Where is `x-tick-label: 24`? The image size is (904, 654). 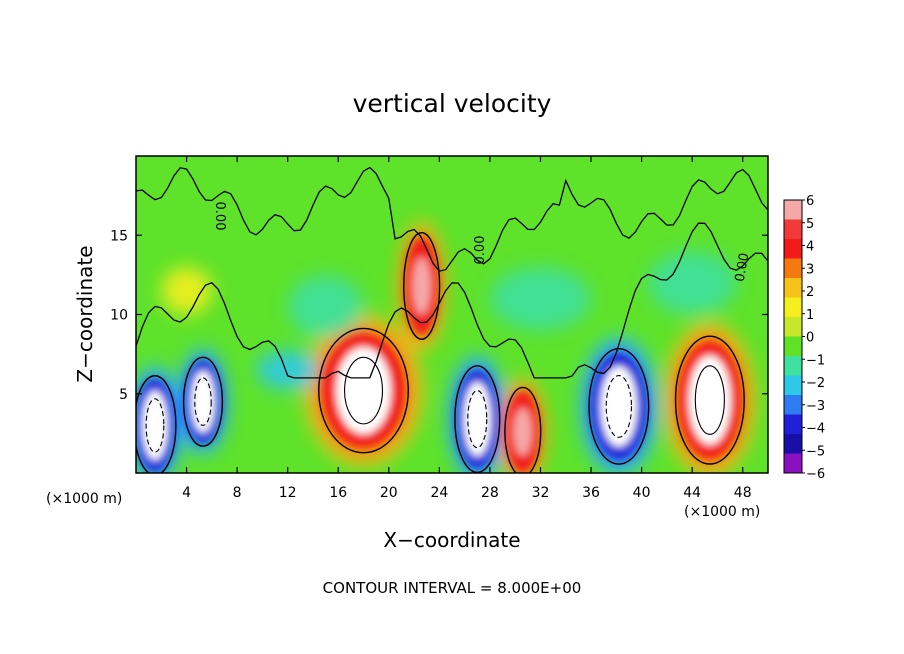
x-tick-label: 24 is located at coordinates (439, 493).